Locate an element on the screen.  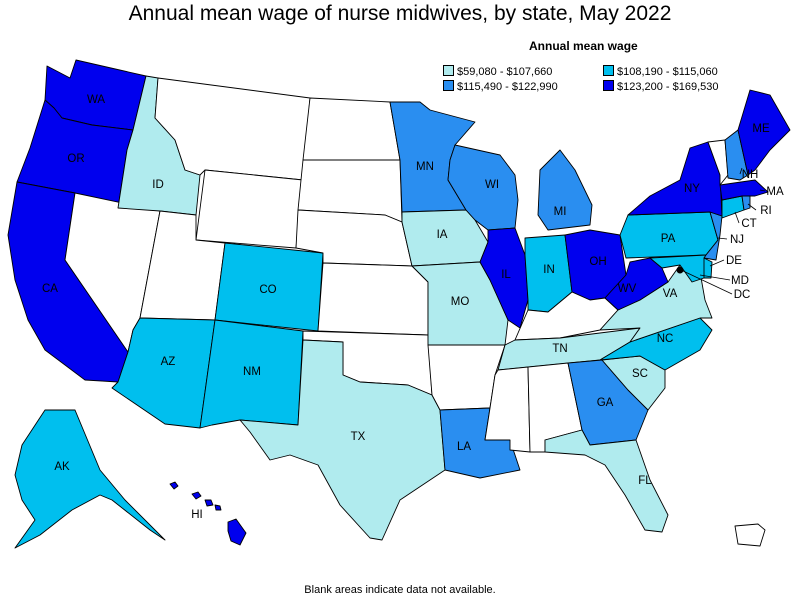
state-label-MN: MN is located at coordinates (425, 167).